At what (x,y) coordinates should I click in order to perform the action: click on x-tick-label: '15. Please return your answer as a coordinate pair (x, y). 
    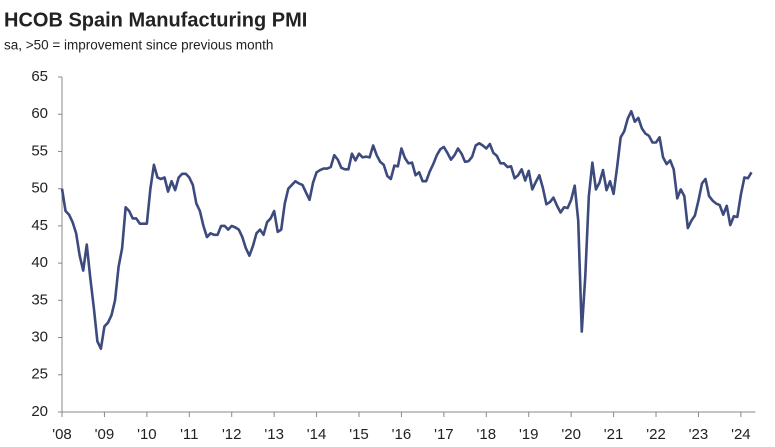
    Looking at the image, I should click on (359, 434).